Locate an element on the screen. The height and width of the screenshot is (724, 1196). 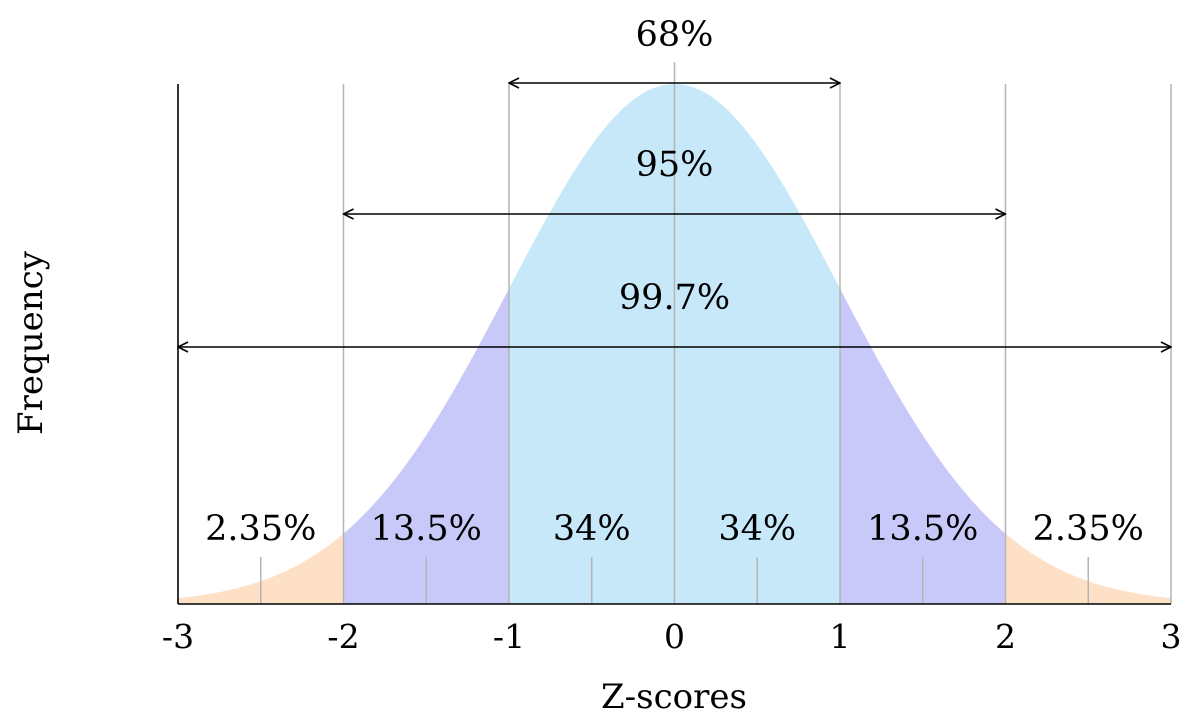
x-tick-label: -1 is located at coordinates (509, 636).